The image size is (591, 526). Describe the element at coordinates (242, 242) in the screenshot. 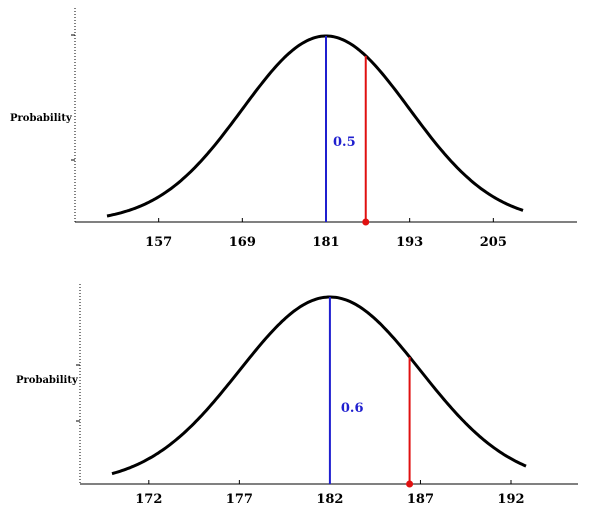

I see `x-tick-label-169: 169` at that location.